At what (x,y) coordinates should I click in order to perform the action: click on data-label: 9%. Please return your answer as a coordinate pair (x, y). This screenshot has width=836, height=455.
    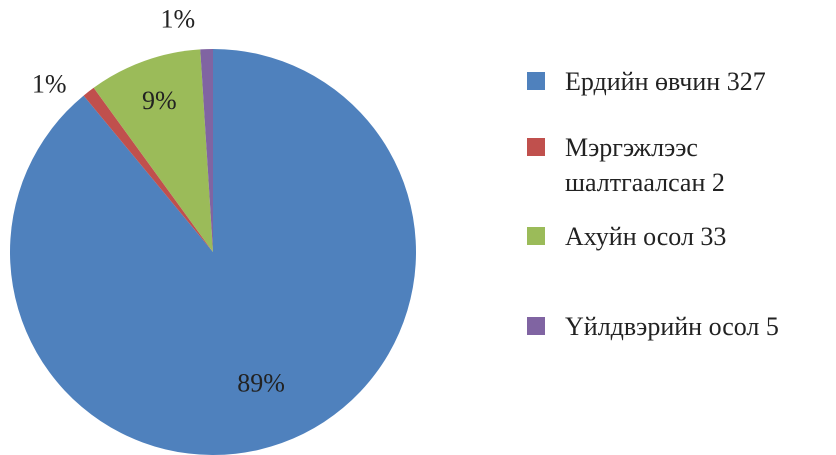
    Looking at the image, I should click on (159, 100).